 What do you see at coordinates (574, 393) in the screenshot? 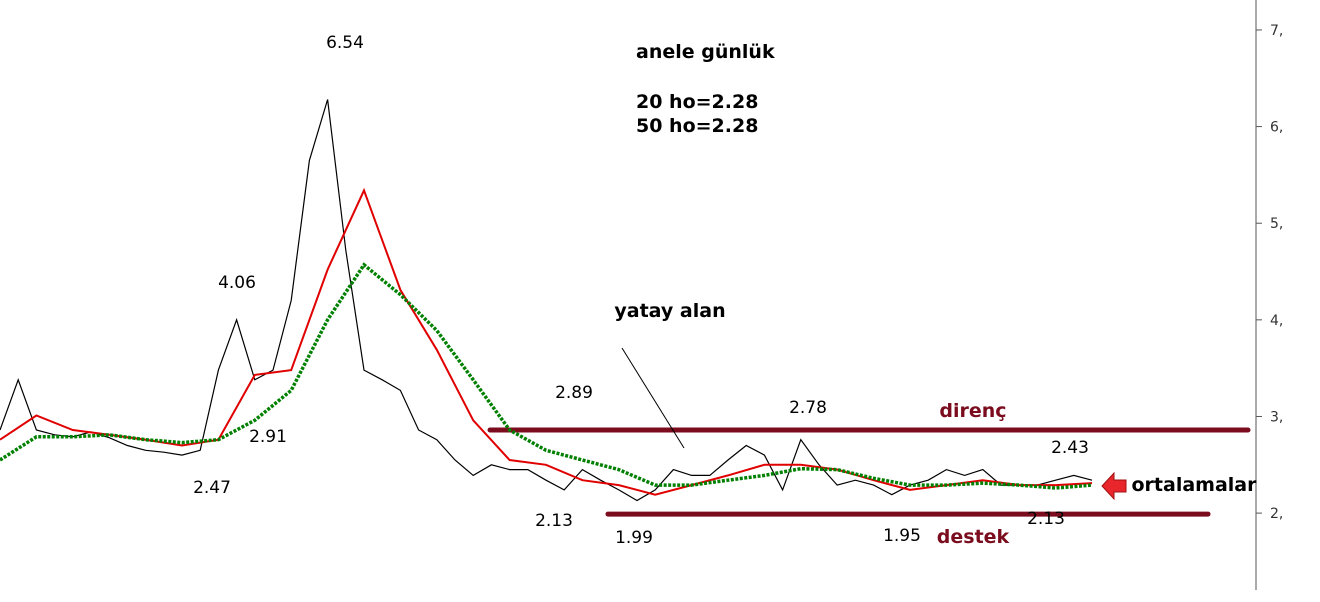
I see `annotation: 2.89` at bounding box center [574, 393].